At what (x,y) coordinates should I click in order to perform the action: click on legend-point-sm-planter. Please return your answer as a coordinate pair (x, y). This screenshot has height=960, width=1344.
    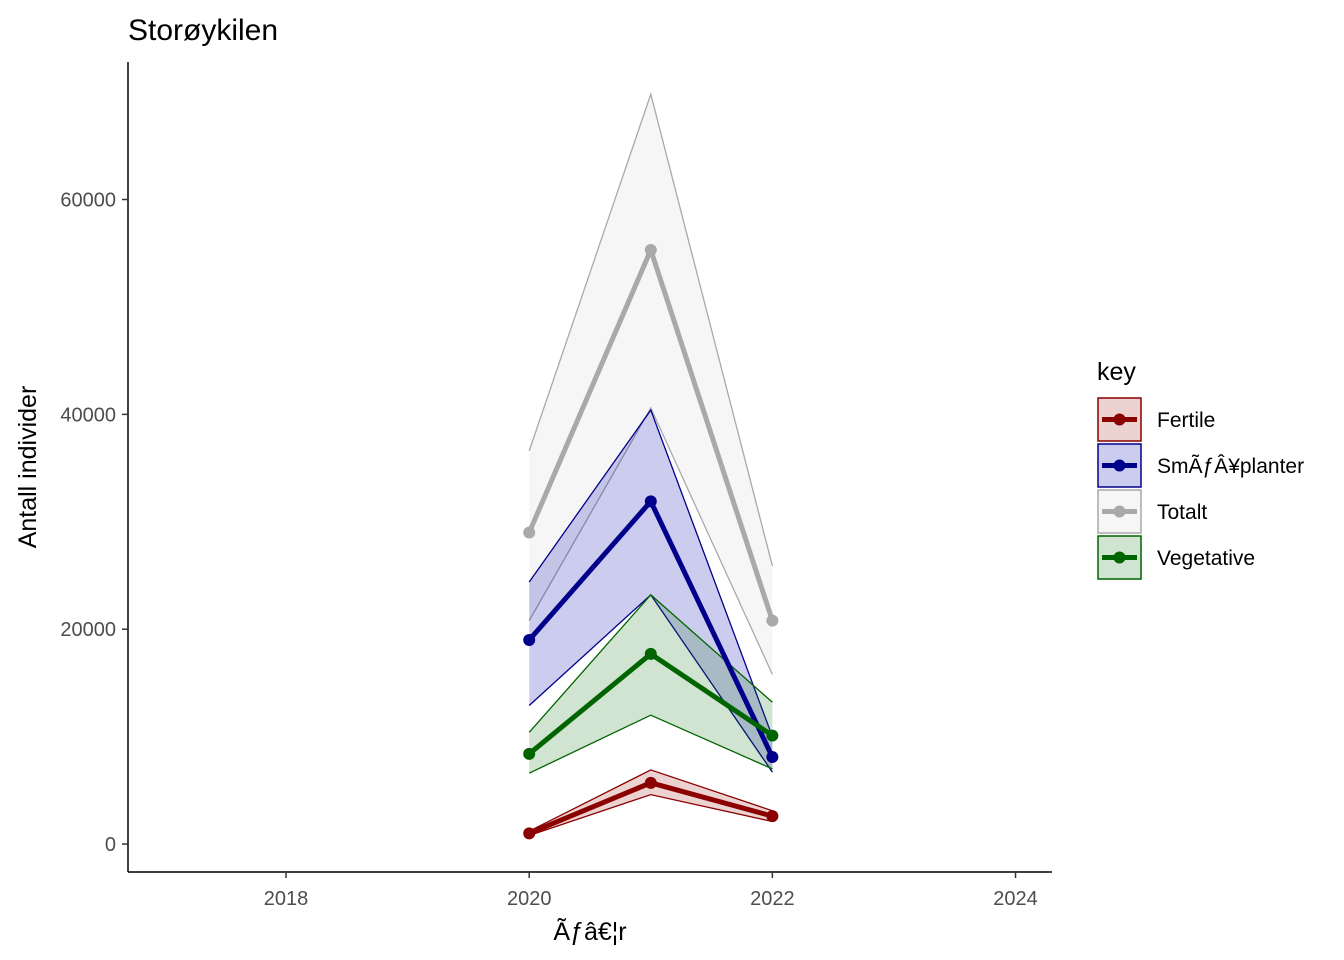
    Looking at the image, I should click on (1119, 465).